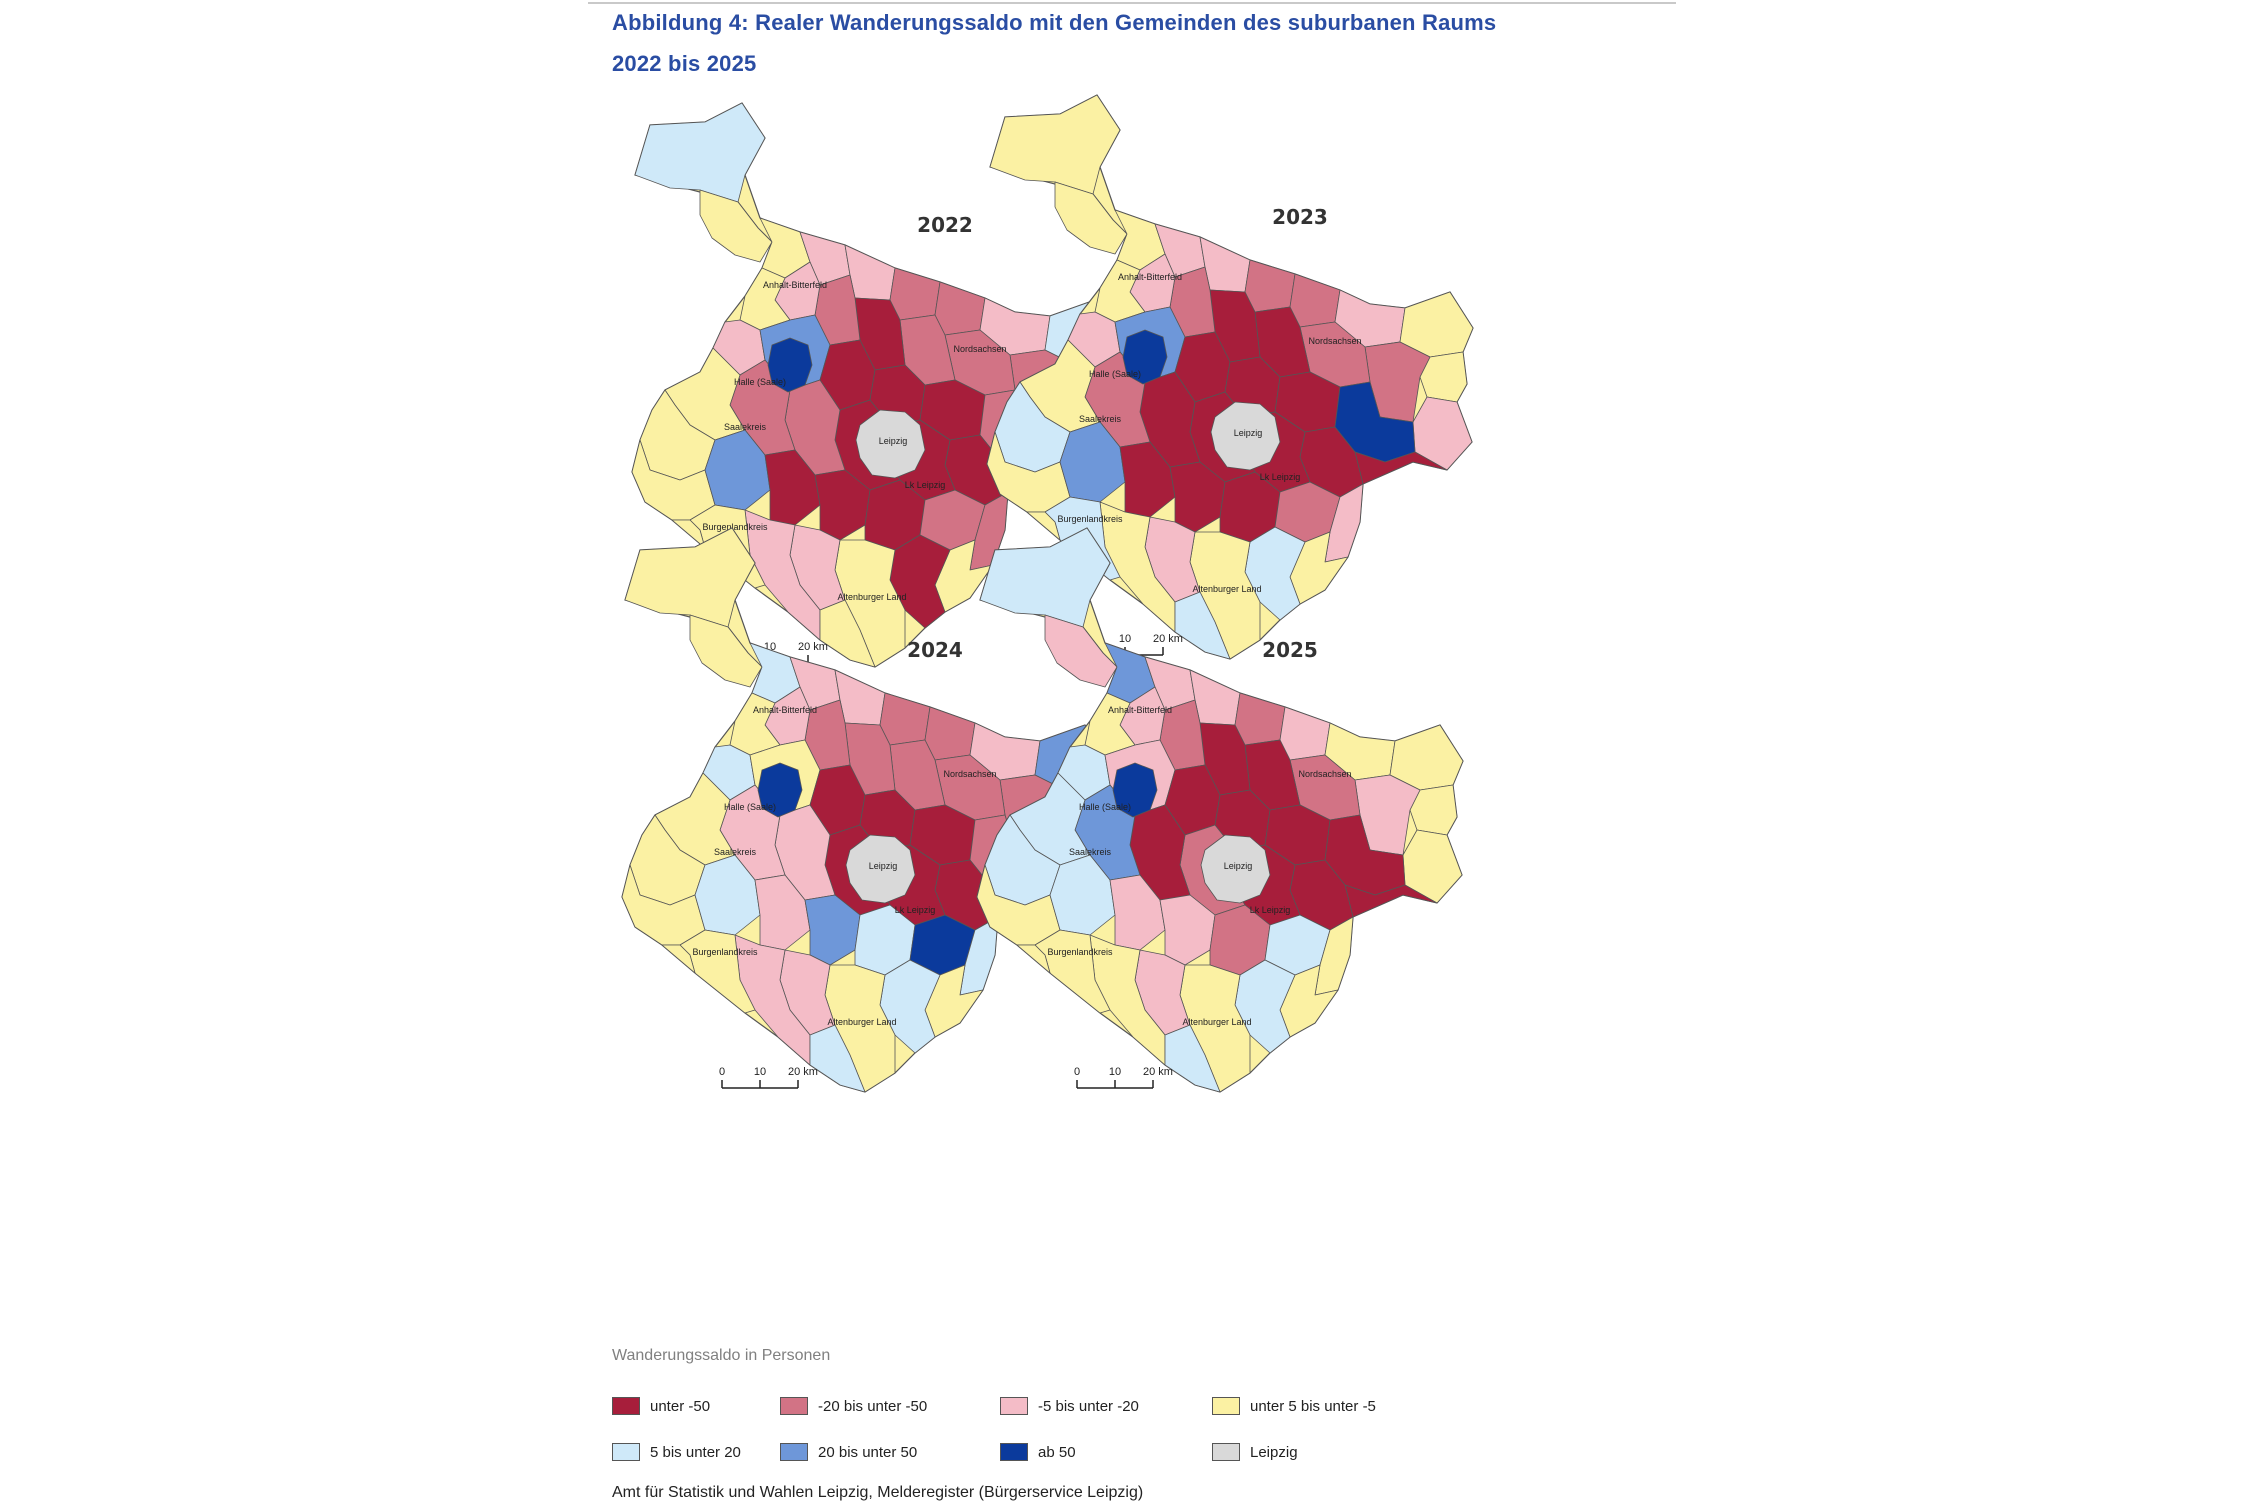 The width and height of the screenshot is (2250, 1502). I want to click on legend-item-unter-minus-50: unter -50, so click(661, 1406).